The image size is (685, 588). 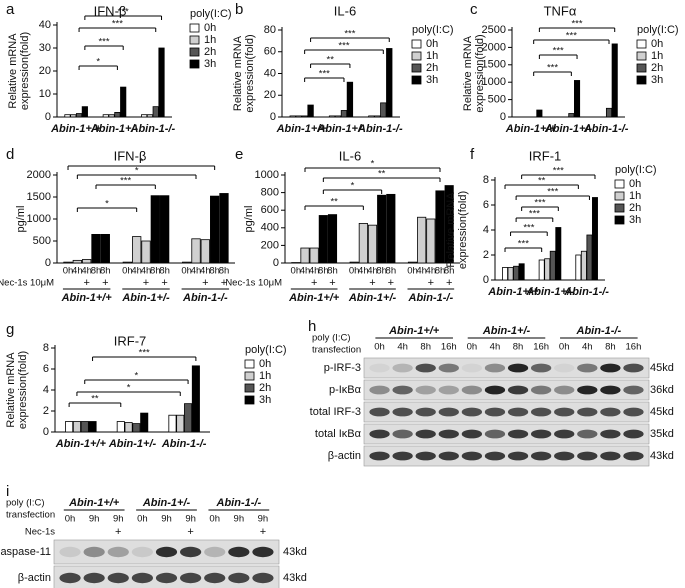 I want to click on y-tick-label: 30, so click(x=45, y=48).